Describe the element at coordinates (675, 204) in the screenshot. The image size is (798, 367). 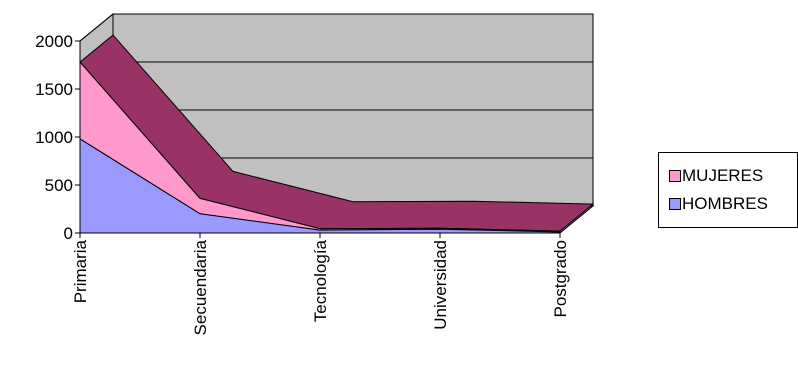
I see `legend-swatch-hombres` at that location.